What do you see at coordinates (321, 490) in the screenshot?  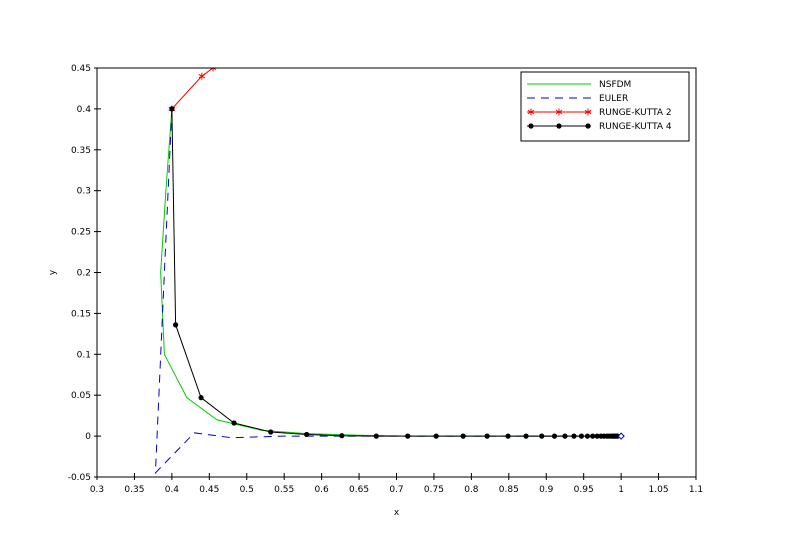 I see `x-tick-label: 0.6` at bounding box center [321, 490].